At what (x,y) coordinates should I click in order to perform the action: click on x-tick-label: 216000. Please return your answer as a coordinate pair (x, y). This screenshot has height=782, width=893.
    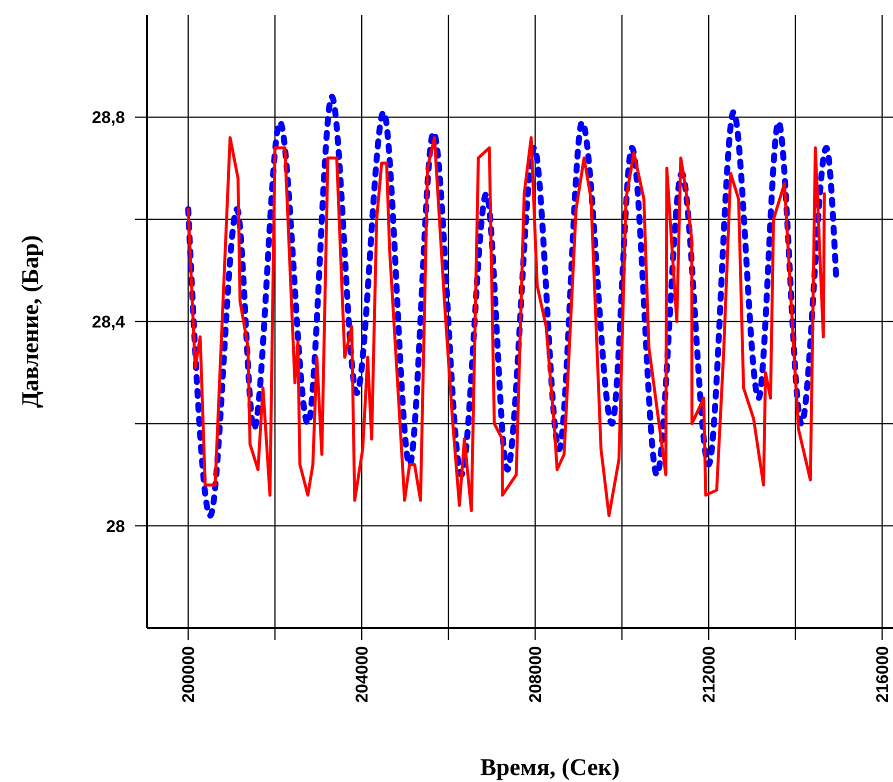
    Looking at the image, I should click on (882, 674).